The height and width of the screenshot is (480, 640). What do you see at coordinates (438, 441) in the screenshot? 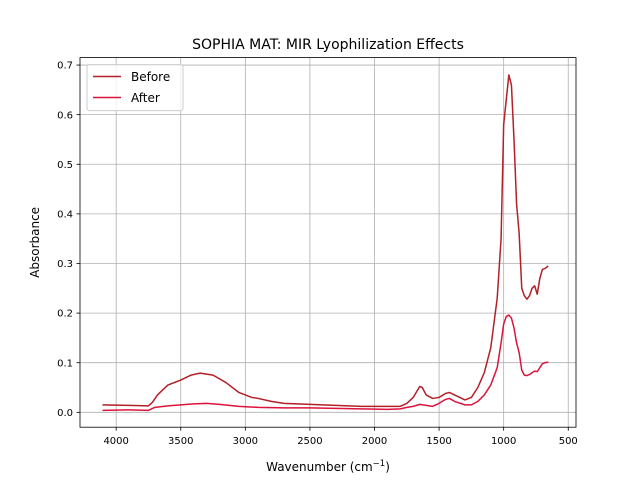
I see `x-tick-label: 1500` at bounding box center [438, 441].